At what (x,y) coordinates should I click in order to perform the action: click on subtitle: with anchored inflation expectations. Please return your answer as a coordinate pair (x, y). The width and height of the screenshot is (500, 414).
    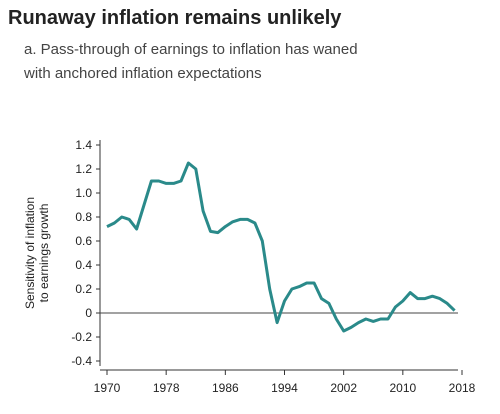
    Looking at the image, I should click on (142, 73).